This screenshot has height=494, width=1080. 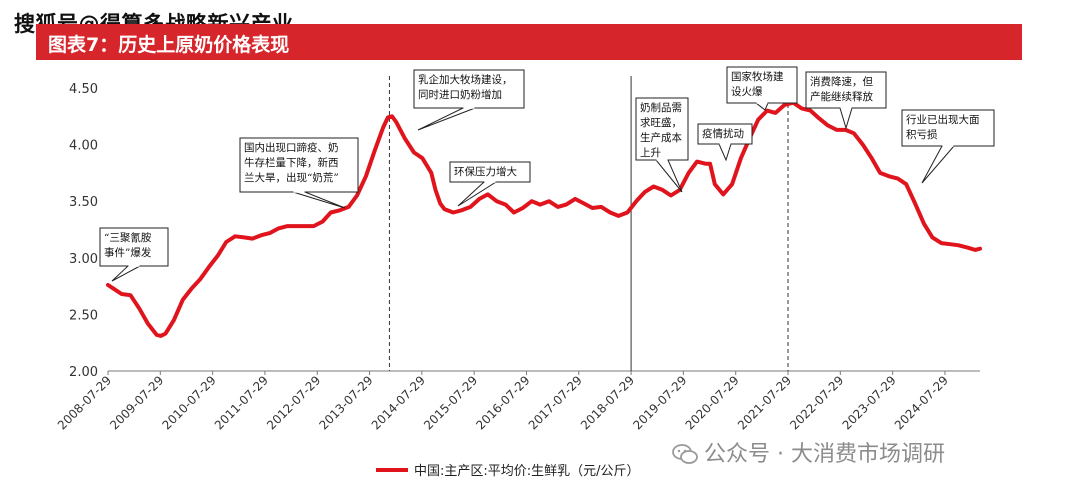 What do you see at coordinates (398, 402) in the screenshot?
I see `x-tick-label: 2014-07-29` at bounding box center [398, 402].